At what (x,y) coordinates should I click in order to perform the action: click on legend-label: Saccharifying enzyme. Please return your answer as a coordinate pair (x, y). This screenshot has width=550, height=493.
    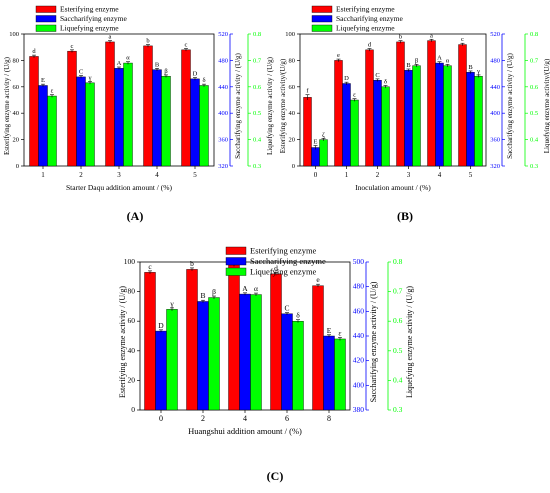
    Looking at the image, I should click on (370, 18).